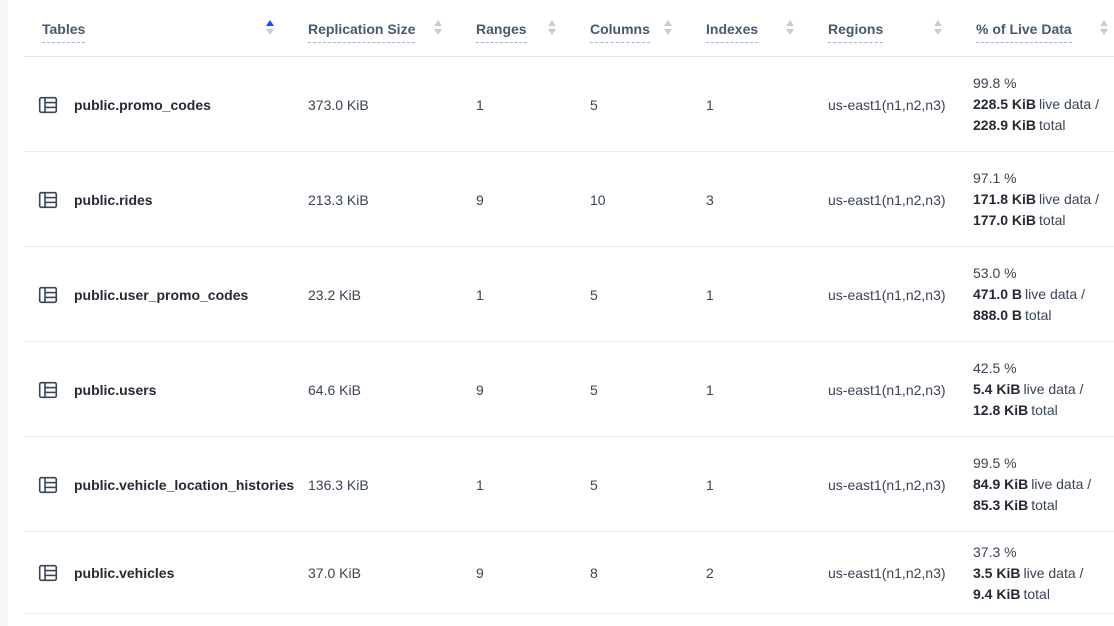  What do you see at coordinates (1036, 104) in the screenshot?
I see `live-data-size: 228.5 KiB live data /` at bounding box center [1036, 104].